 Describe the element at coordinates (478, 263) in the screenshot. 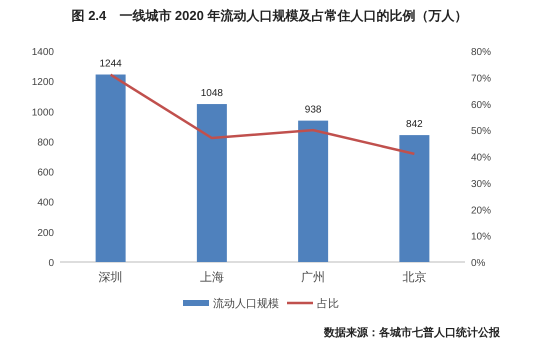

I see `y2-tick-label: 0%` at that location.